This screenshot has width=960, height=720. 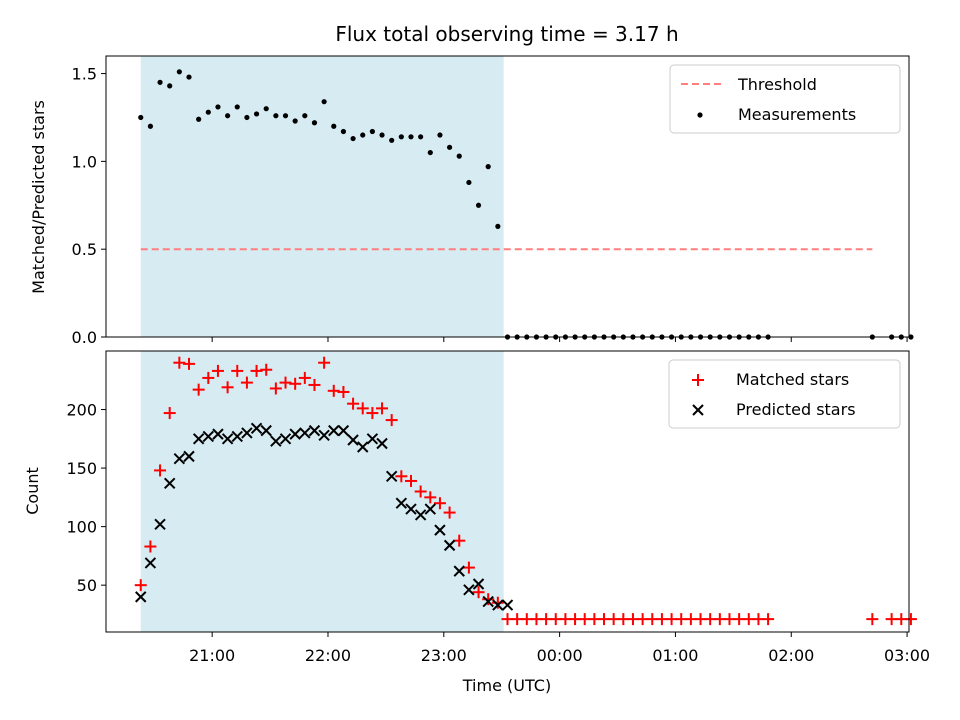 I want to click on upper-panel-legend-box, so click(x=785, y=99).